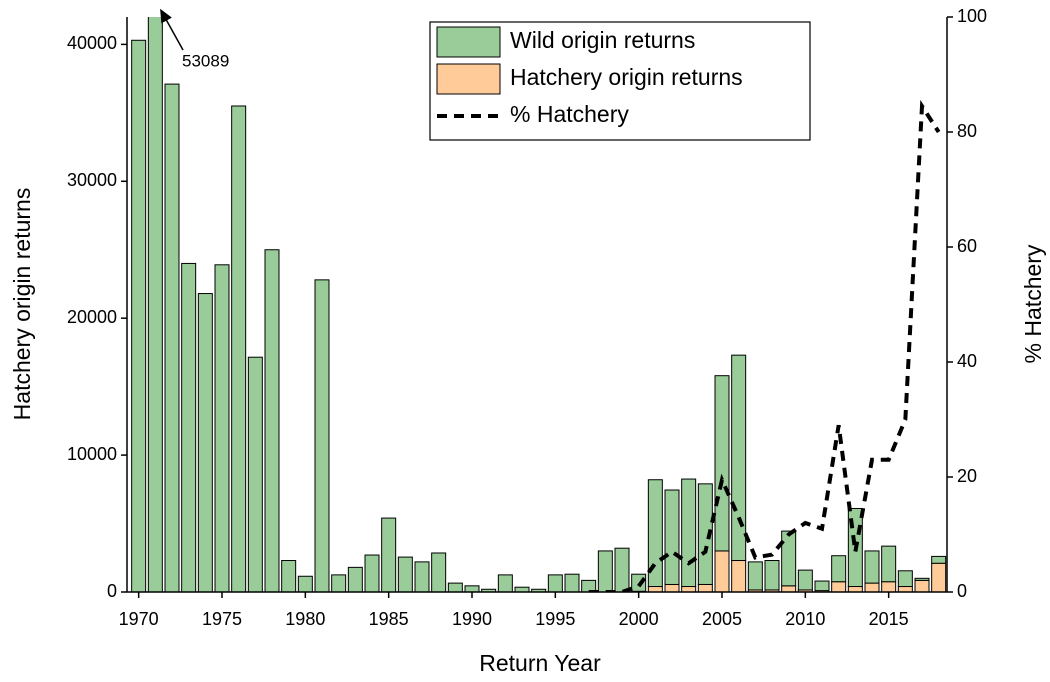 This screenshot has width=1050, height=682. What do you see at coordinates (805, 619) in the screenshot?
I see `x-tick-label: 2010` at bounding box center [805, 619].